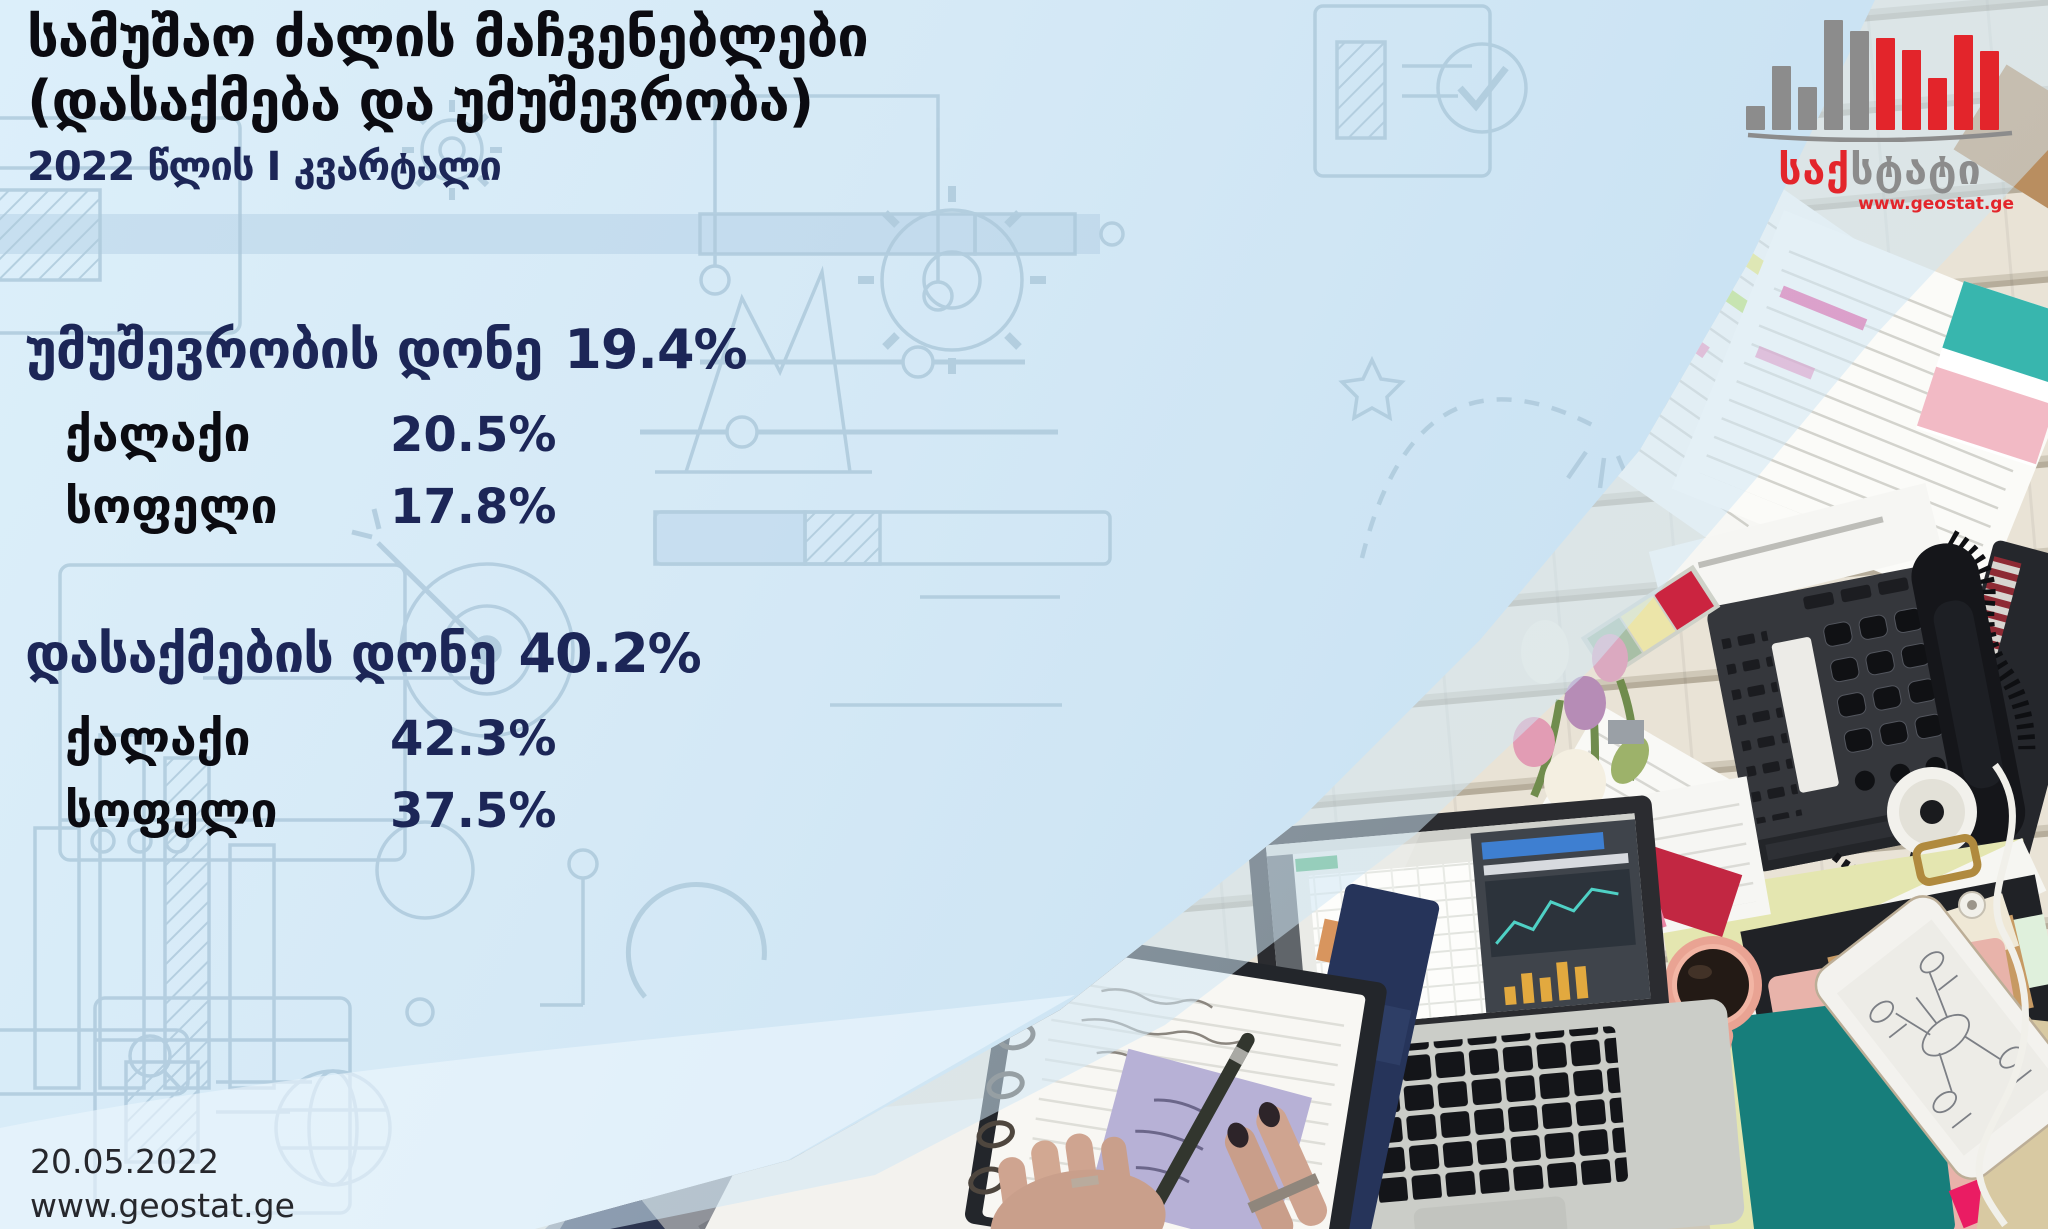 The height and width of the screenshot is (1229, 2048). I want to click on logo-wordmark: საქ სტატი, so click(1880, 170).